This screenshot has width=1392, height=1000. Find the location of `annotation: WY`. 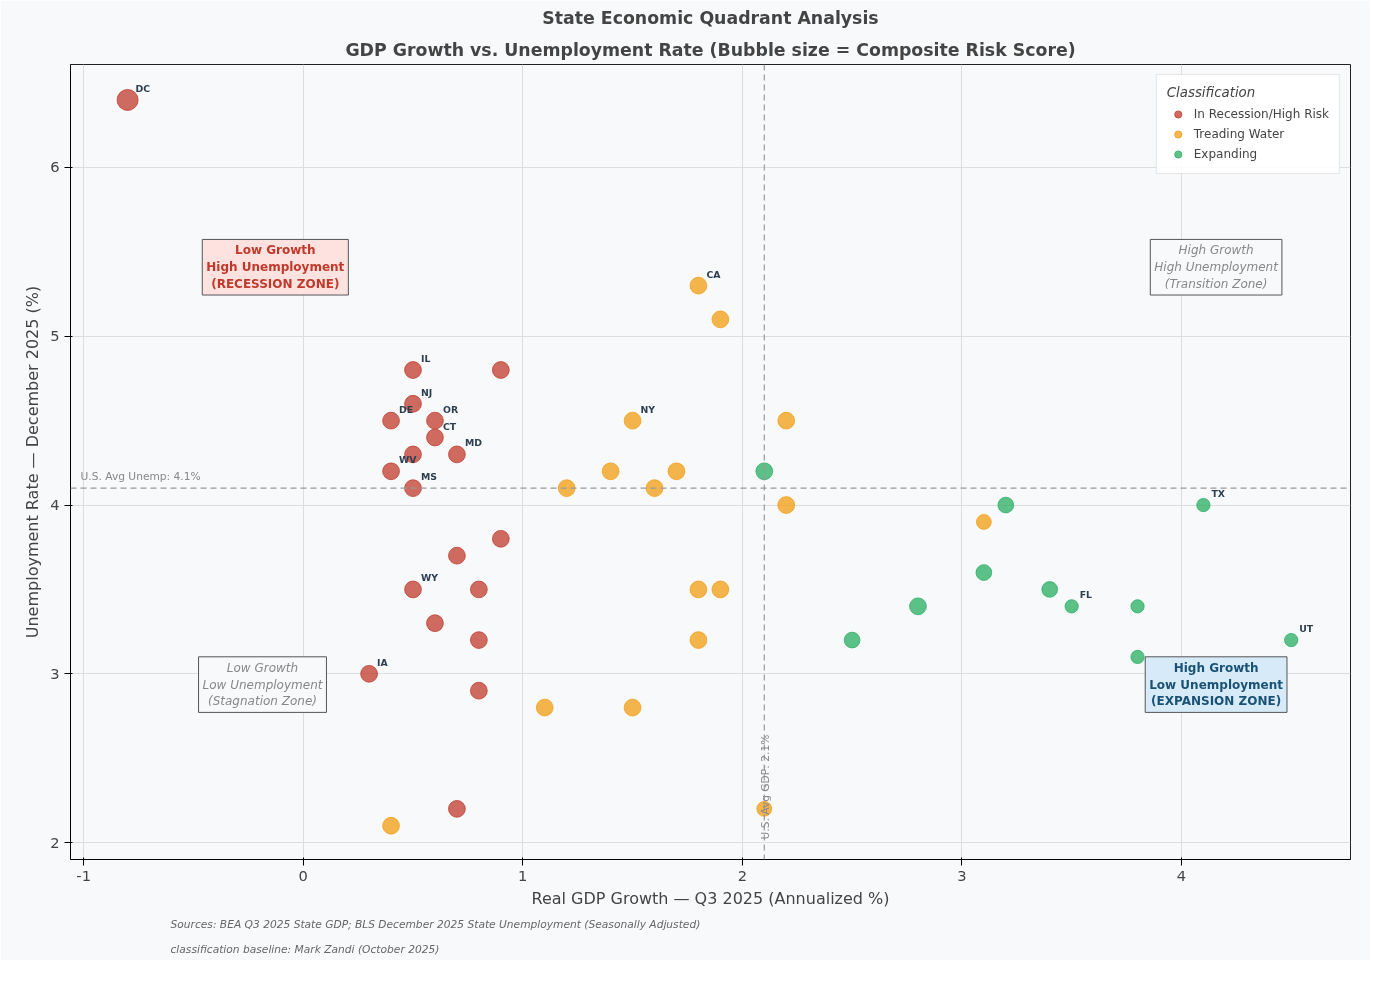

annotation: WY is located at coordinates (430, 578).